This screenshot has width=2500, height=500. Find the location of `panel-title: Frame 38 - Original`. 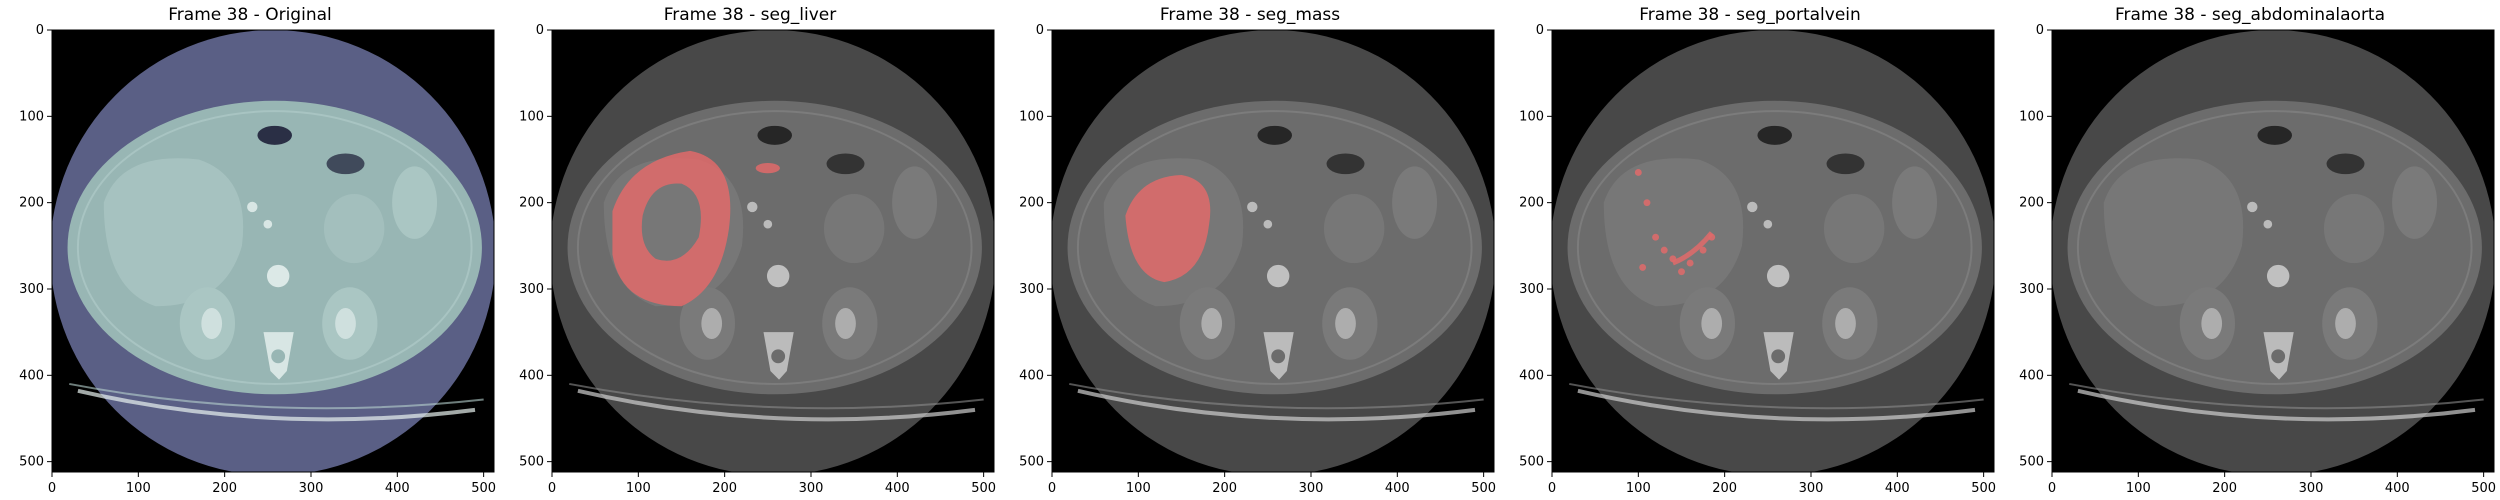

panel-title: Frame 38 - Original is located at coordinates (250, 15).